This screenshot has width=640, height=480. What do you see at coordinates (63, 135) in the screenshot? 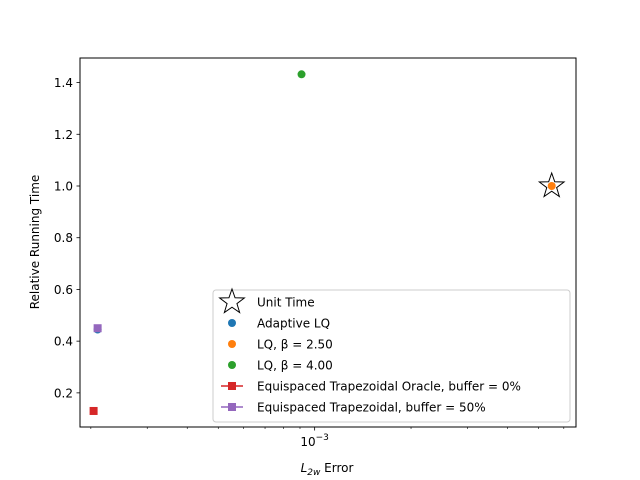
I see `y-tick-label: 1.2` at bounding box center [63, 135].